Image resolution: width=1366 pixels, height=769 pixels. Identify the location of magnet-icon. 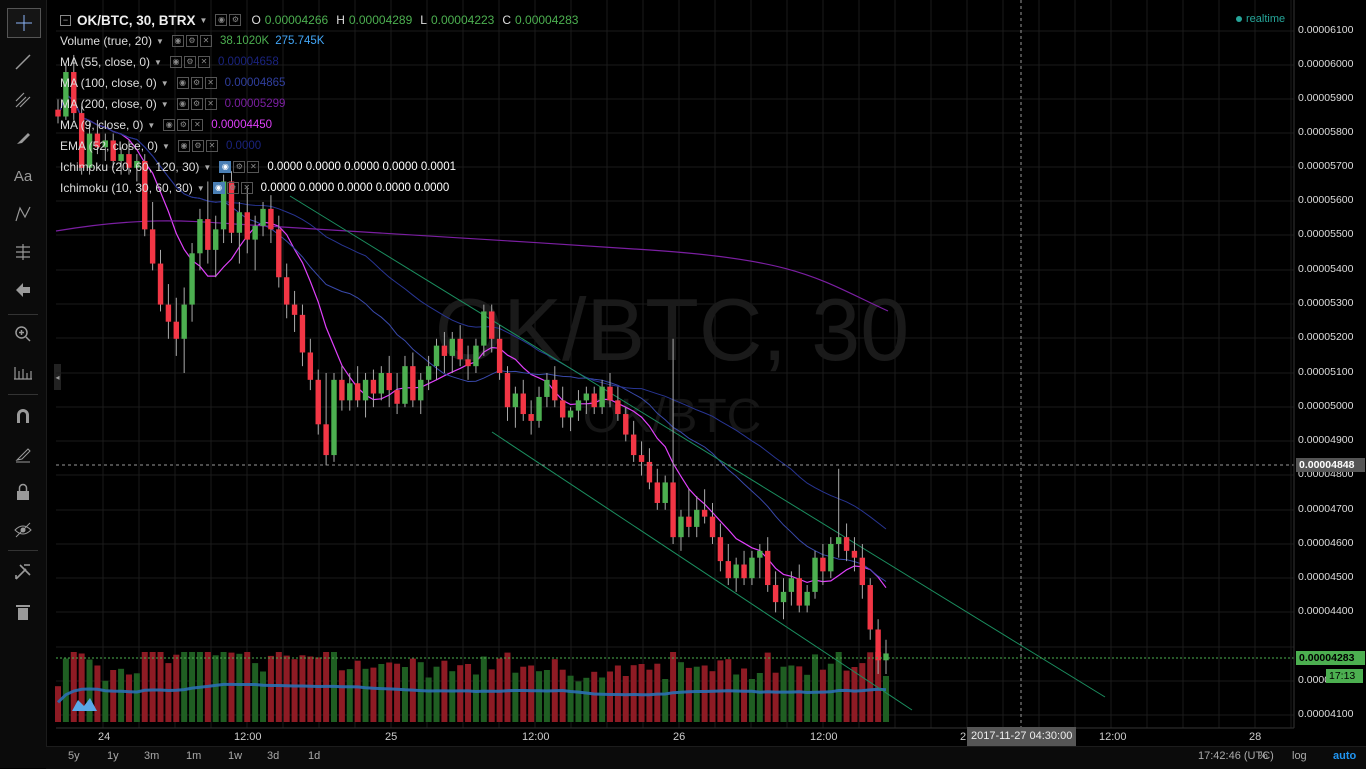
(23, 416).